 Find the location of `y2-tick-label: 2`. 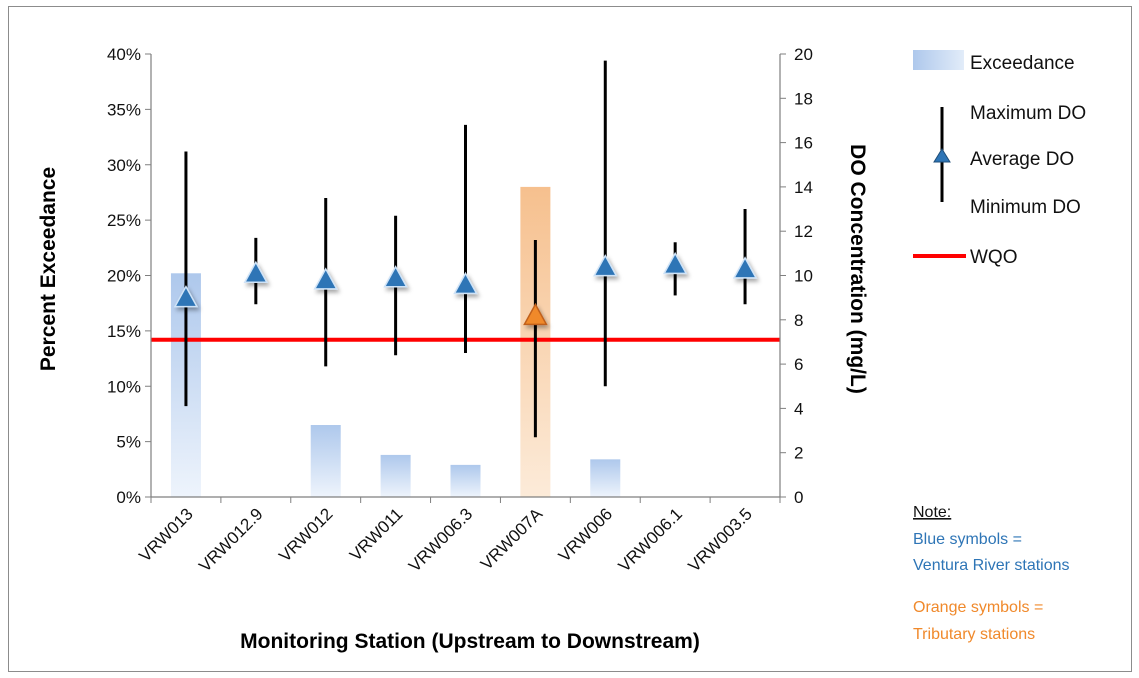

y2-tick-label: 2 is located at coordinates (798, 453).